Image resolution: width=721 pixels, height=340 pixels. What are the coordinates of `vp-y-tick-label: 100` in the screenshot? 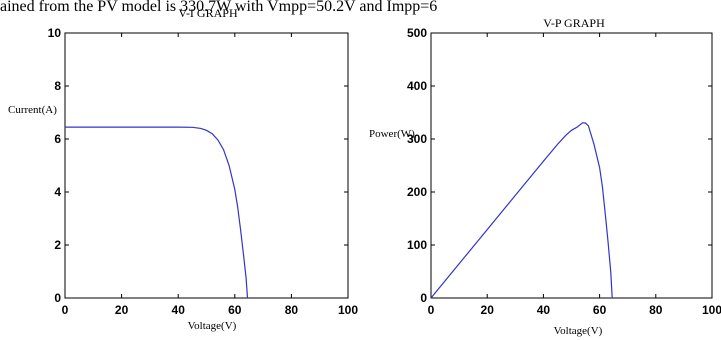 It's located at (417, 245).